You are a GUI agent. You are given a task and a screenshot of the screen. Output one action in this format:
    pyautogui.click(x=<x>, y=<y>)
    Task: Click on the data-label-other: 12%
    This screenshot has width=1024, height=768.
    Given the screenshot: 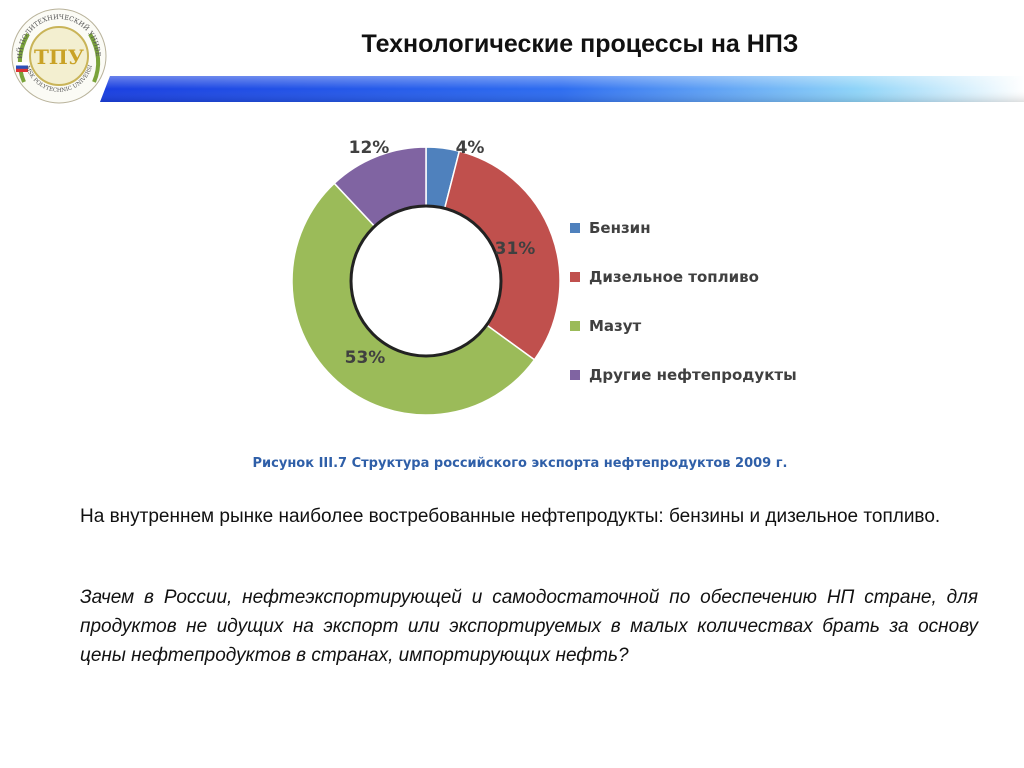 What is the action you would take?
    pyautogui.click(x=369, y=148)
    